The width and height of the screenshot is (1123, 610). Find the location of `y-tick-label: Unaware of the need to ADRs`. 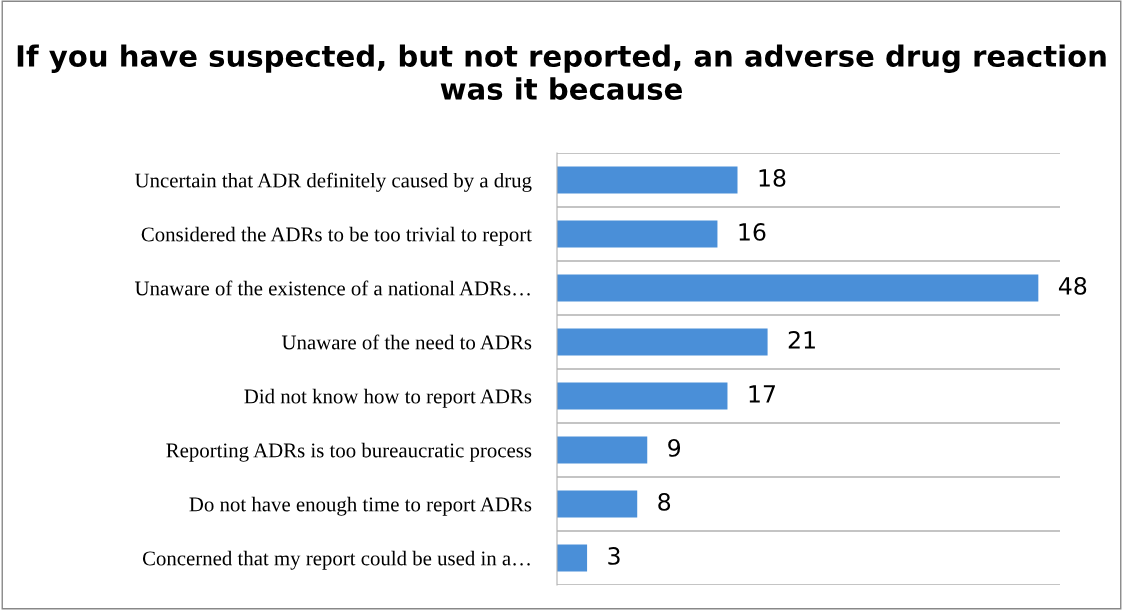

y-tick-label: Unaware of the need to ADRs is located at coordinates (406, 342).